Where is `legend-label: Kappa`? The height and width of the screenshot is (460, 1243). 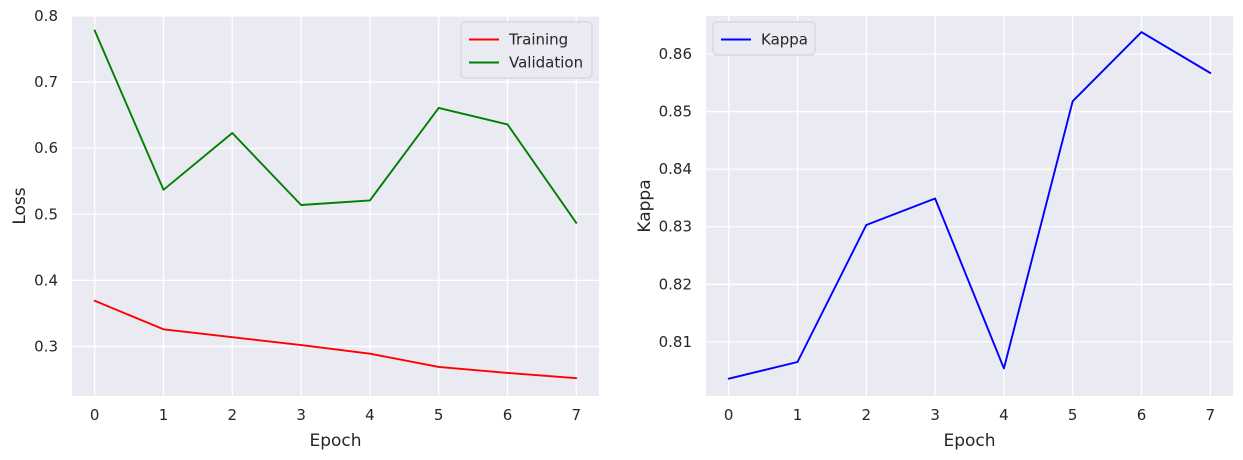
legend-label: Kappa is located at coordinates (784, 40).